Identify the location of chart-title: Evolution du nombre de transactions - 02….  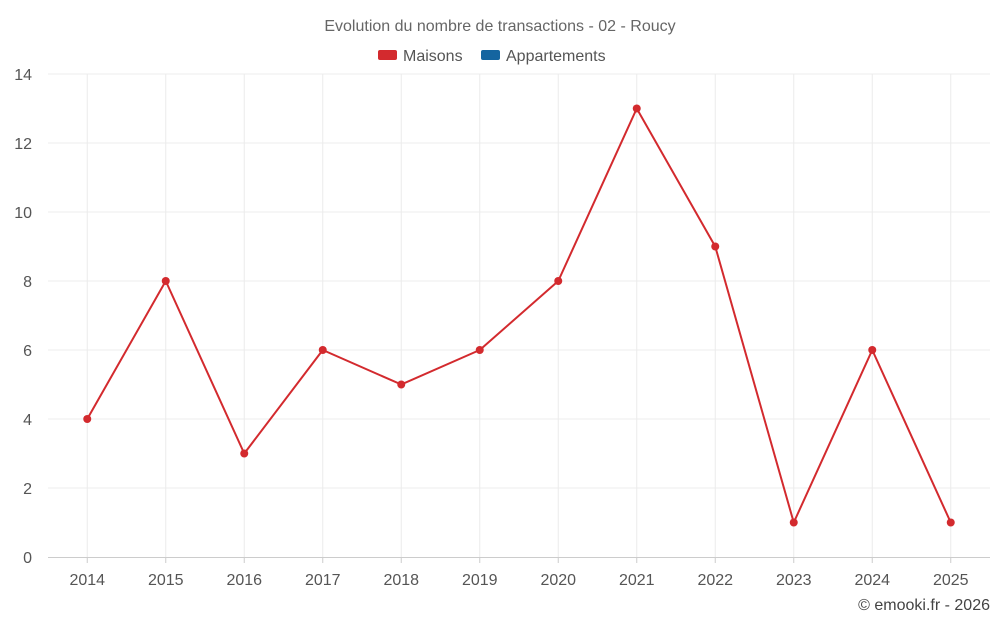
(499, 26).